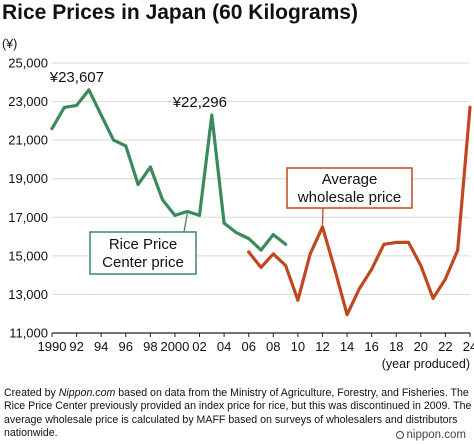  Describe the element at coordinates (28, 255) in the screenshot. I see `y-tick-label: 15,000` at that location.